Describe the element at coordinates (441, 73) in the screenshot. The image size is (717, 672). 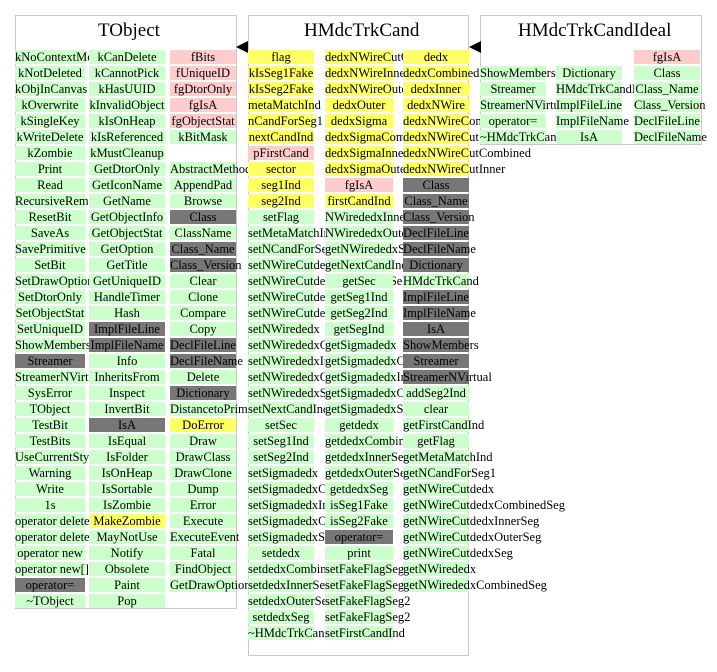
I see `member-entry: dedxCombined` at that location.